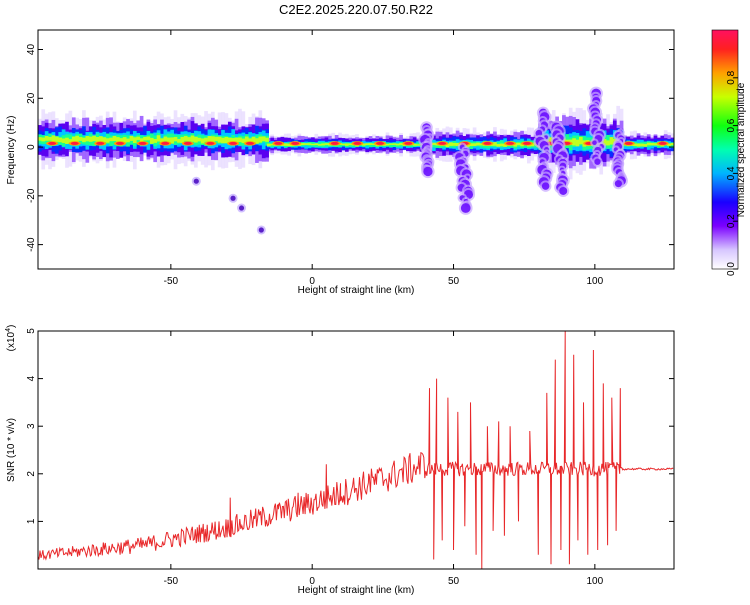 The width and height of the screenshot is (750, 605). I want to click on colorbar-tick-label: 0.8, so click(731, 77).